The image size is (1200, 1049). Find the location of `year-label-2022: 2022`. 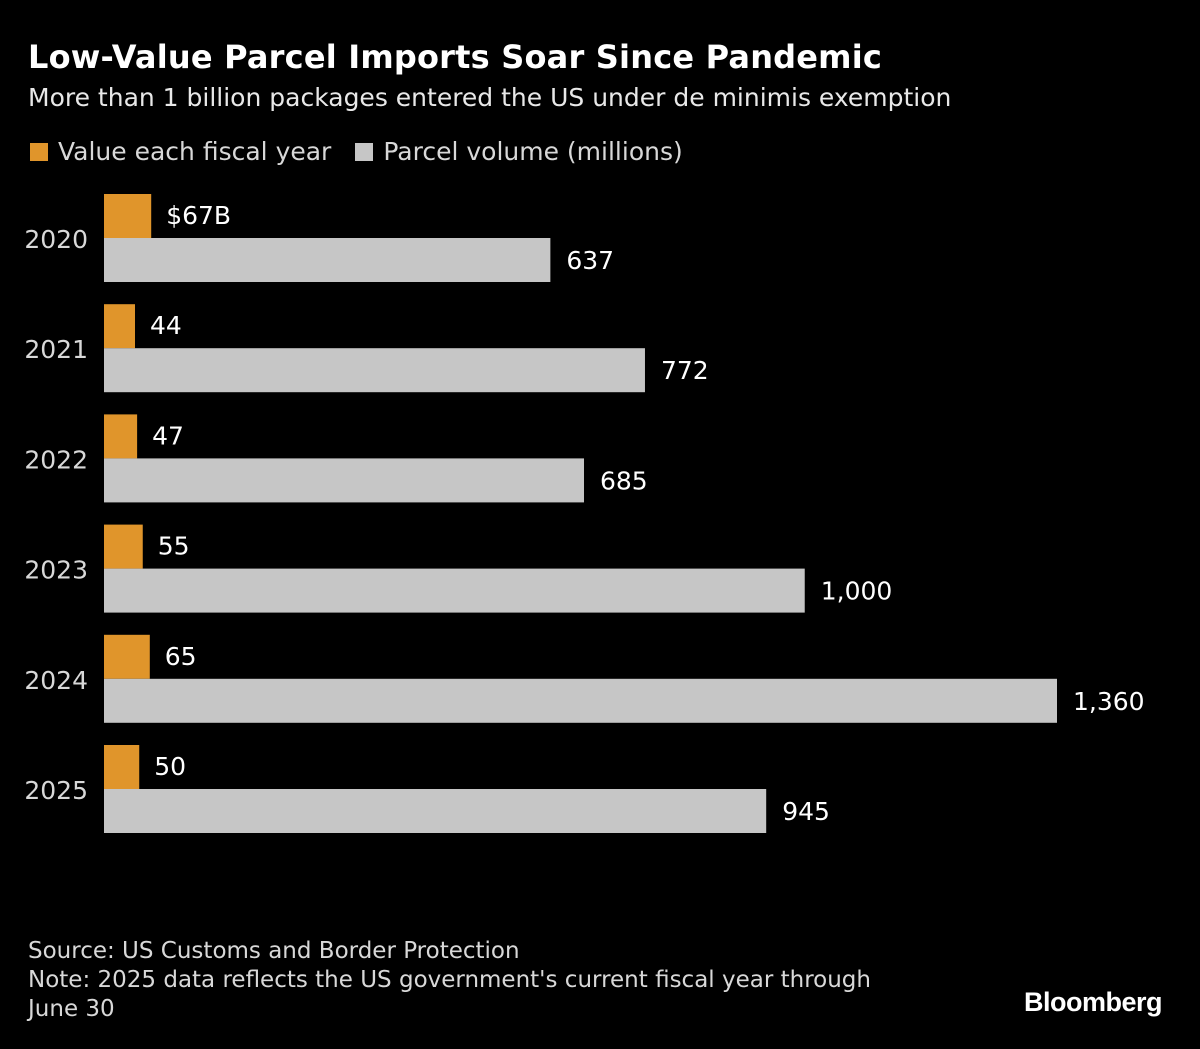

year-label-2022: 2022 is located at coordinates (56, 459).